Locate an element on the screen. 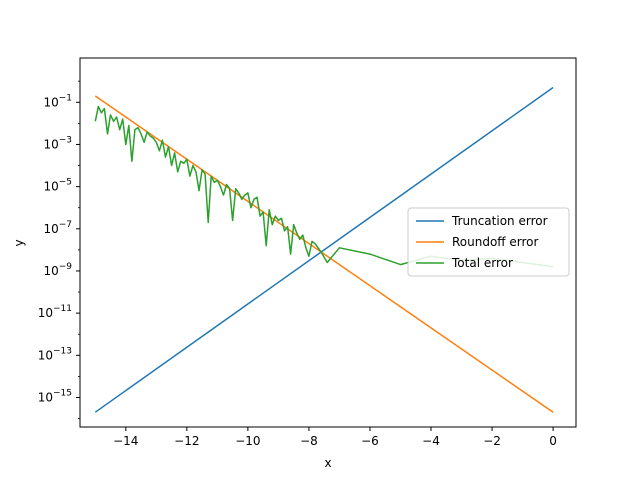  legend-label: Total error is located at coordinates (482, 263).